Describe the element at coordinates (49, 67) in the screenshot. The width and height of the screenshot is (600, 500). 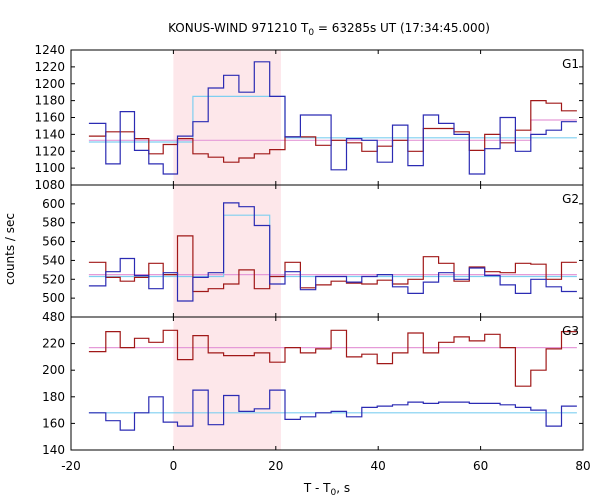
I see `y-tick-label: 1220` at that location.